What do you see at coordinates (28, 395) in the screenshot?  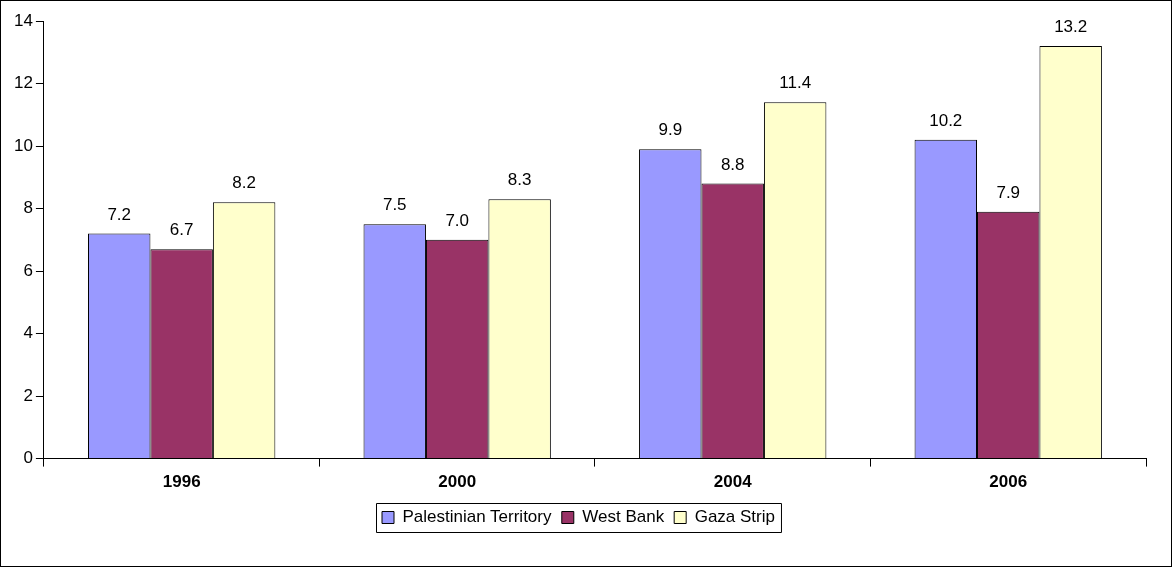 I see `y-tick-label: 2` at bounding box center [28, 395].